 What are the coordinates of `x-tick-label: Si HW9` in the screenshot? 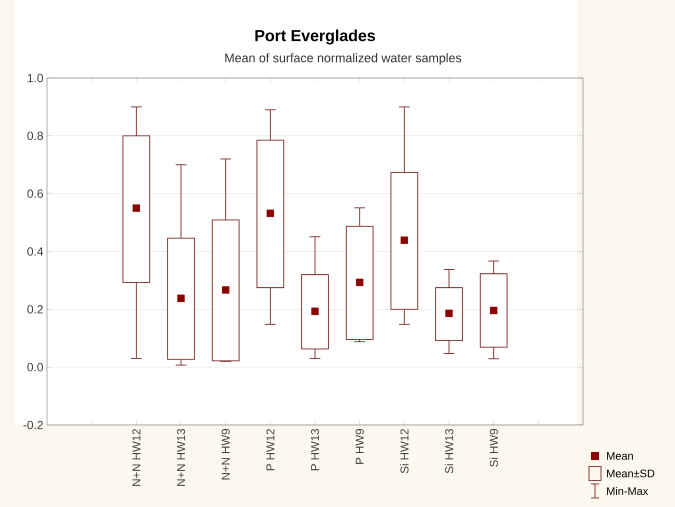 It's located at (493, 448).